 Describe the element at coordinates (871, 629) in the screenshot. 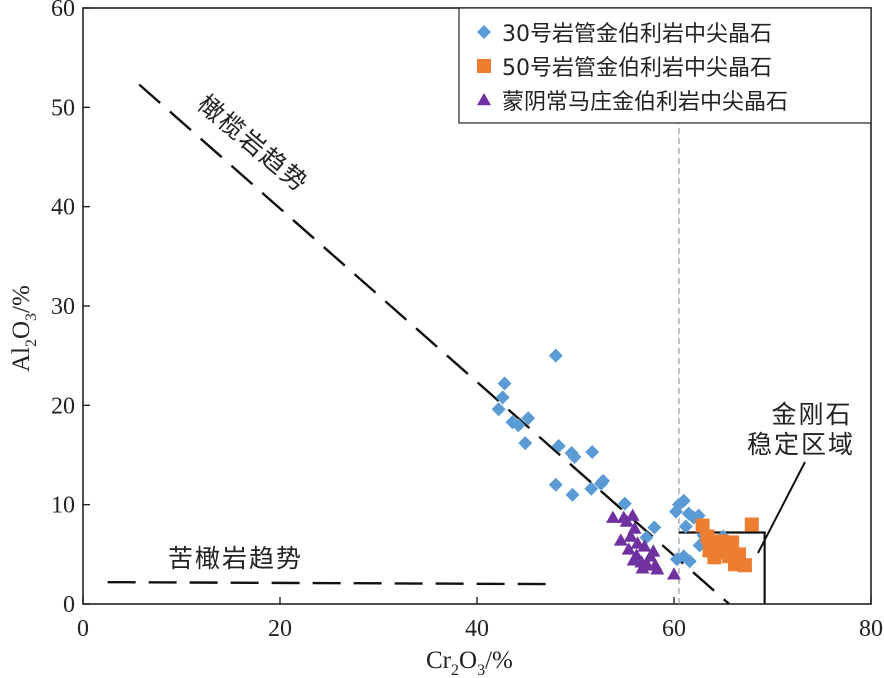

I see `x-tick-label: 80` at that location.